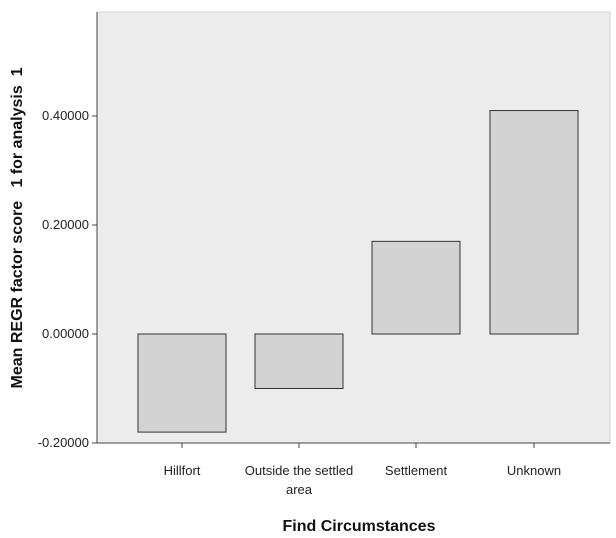  What do you see at coordinates (182, 470) in the screenshot?
I see `x-tick-label-0: Hillfort` at bounding box center [182, 470].